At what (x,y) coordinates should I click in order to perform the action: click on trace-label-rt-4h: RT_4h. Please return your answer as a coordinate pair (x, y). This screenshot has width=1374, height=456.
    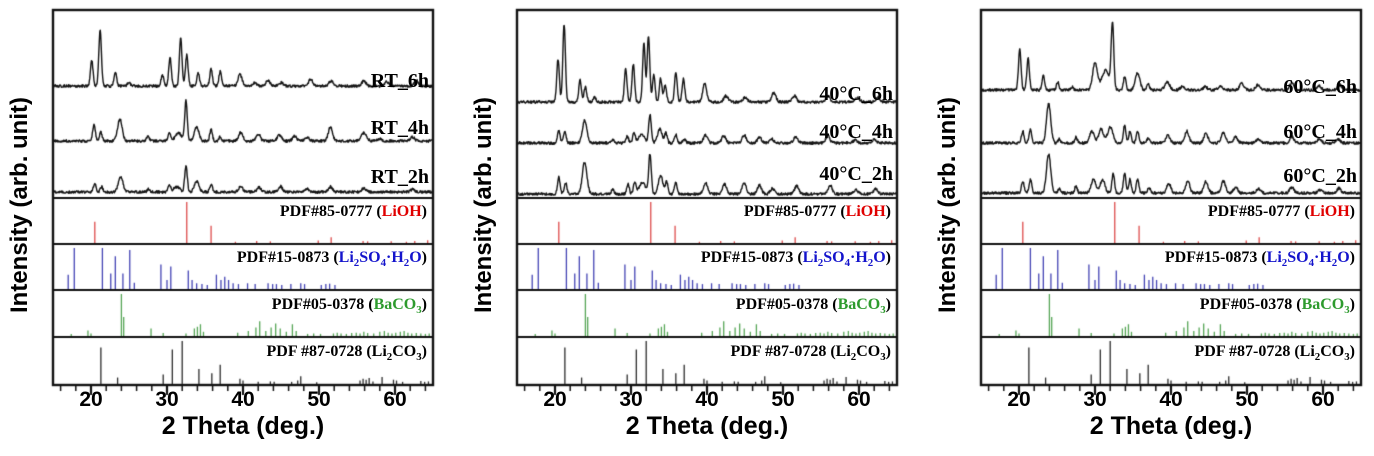
    Looking at the image, I should click on (399, 128).